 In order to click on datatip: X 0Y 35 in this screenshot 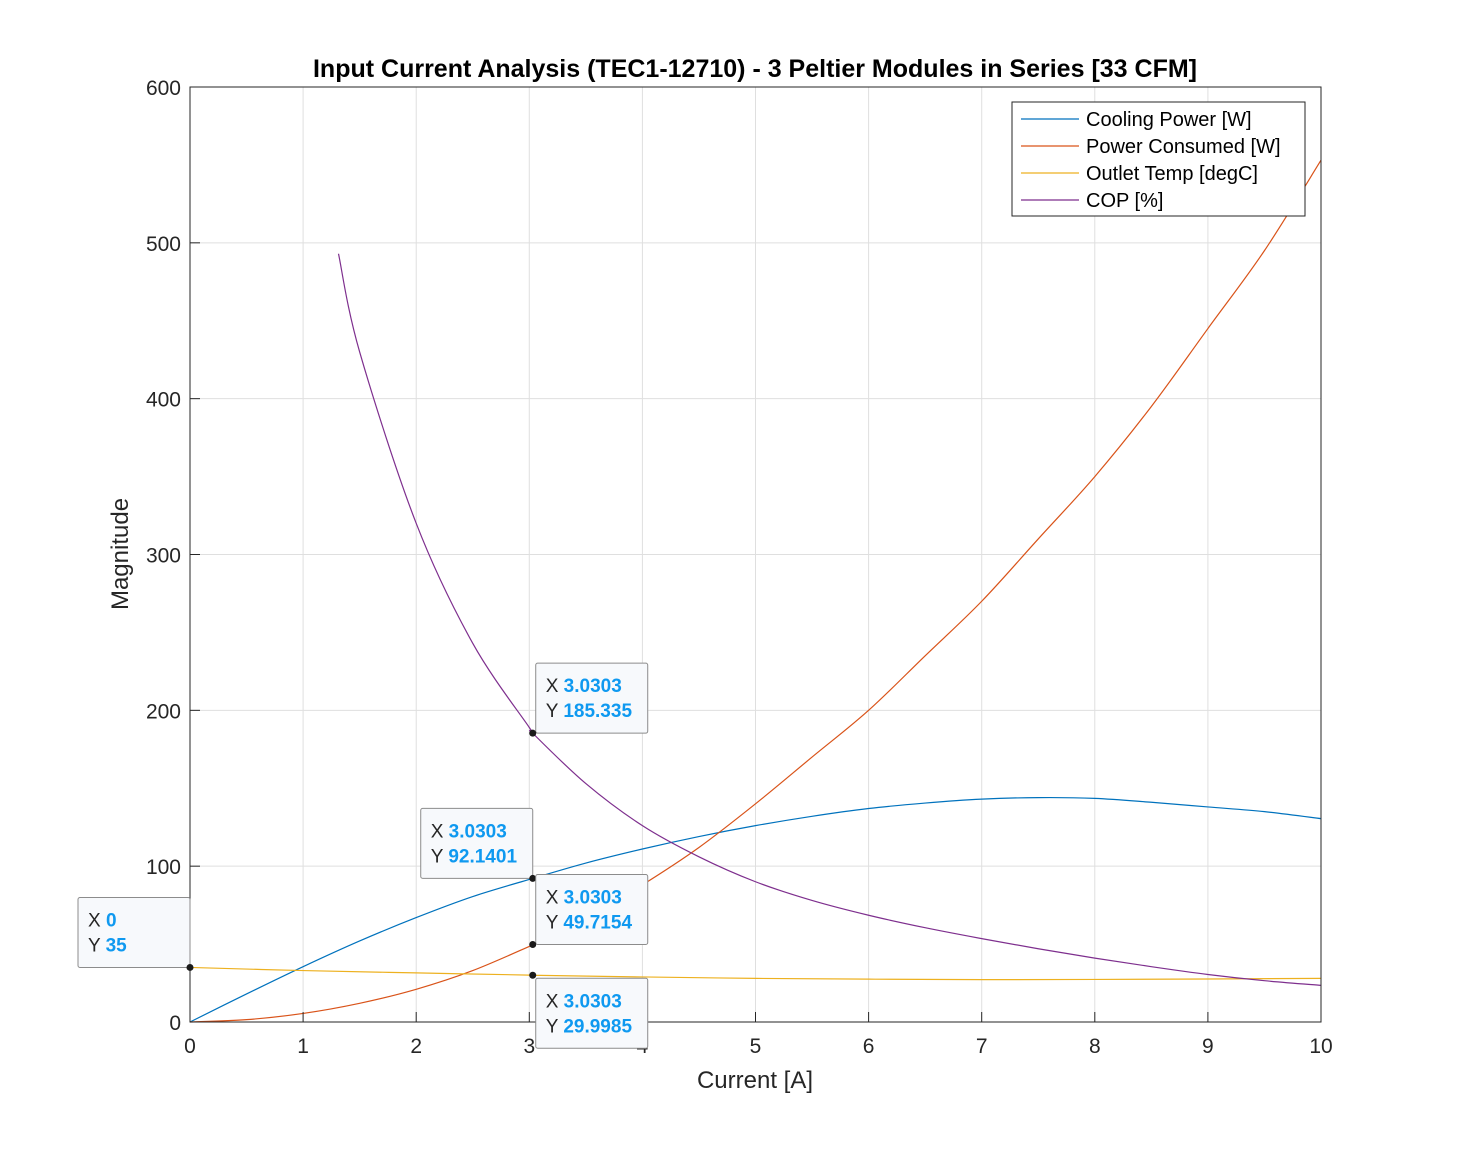, I will do `click(135, 933)`.